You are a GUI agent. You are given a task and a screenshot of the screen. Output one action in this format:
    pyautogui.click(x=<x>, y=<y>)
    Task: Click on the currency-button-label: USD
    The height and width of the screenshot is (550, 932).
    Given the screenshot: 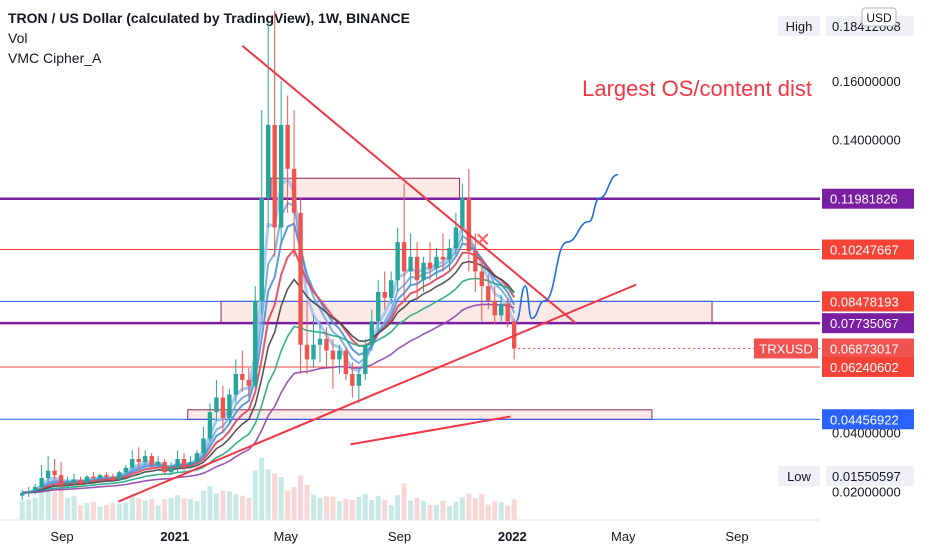 What is the action you would take?
    pyautogui.click(x=879, y=18)
    